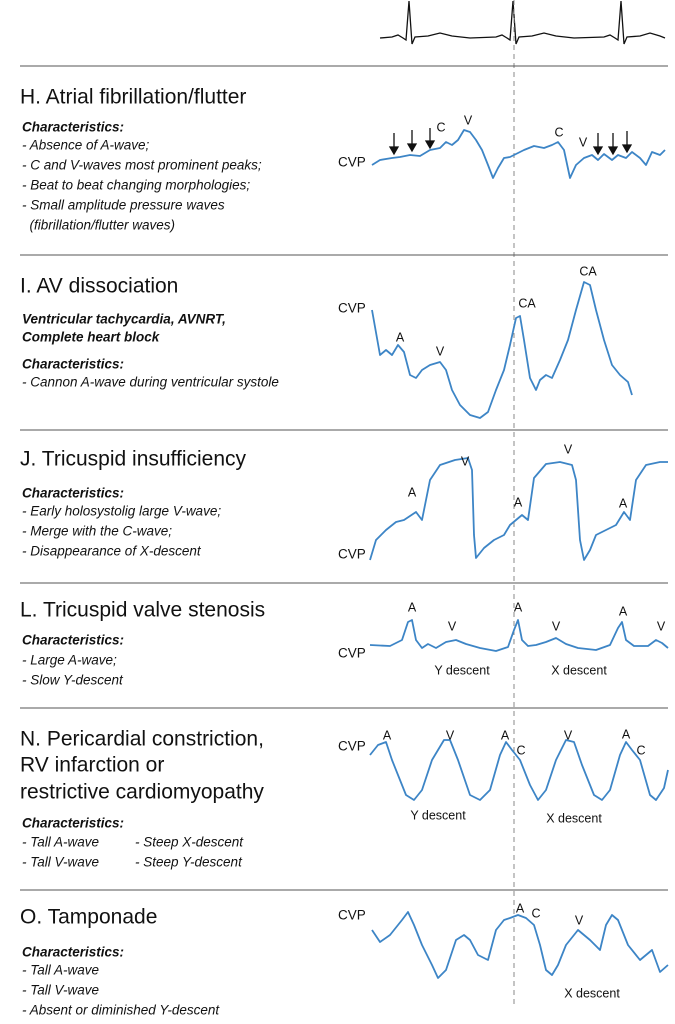 This screenshot has width=675, height=1024. Describe the element at coordinates (123, 205) in the screenshot. I see `characteristic-item: - Small amplitude pressure waves` at that location.